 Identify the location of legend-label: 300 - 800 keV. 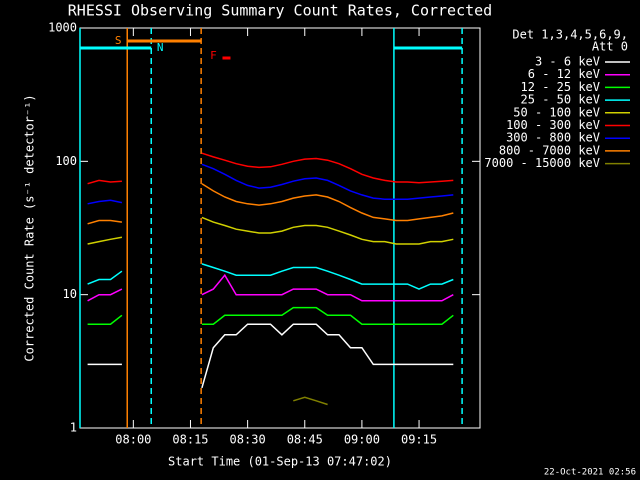
(553, 138).